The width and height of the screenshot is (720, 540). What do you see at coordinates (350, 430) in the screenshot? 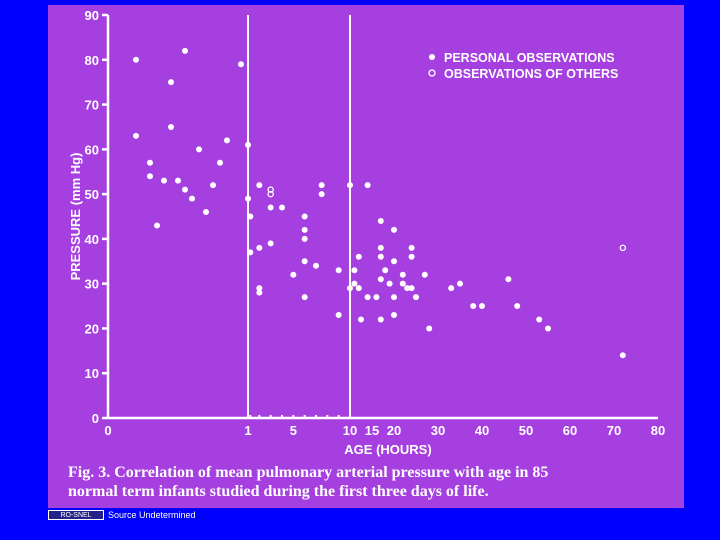
I see `x-tick-label: 10` at bounding box center [350, 430].